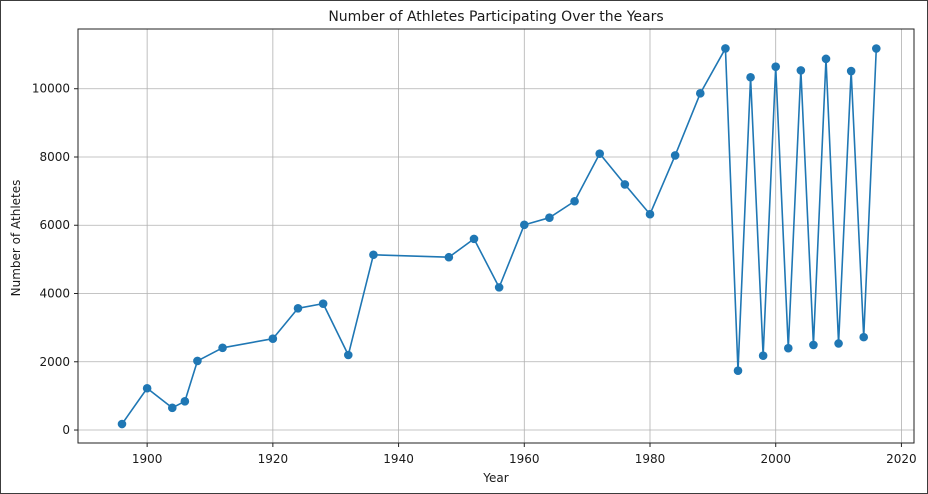  I want to click on y-tick-label: 0, so click(66, 430).